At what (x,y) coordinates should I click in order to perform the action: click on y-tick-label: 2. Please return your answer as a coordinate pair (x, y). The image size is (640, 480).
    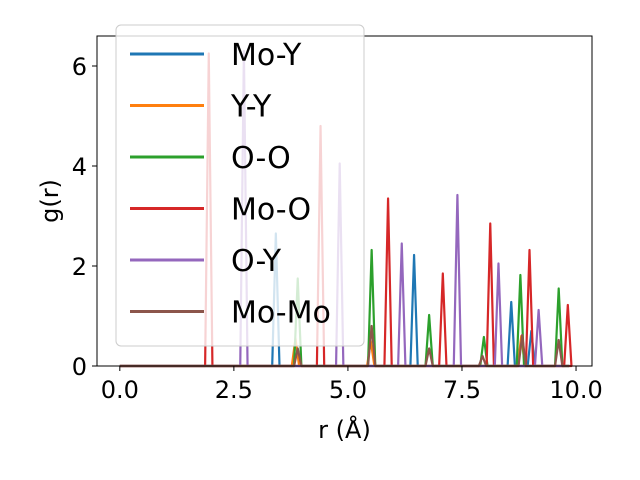
    Looking at the image, I should click on (79, 267).